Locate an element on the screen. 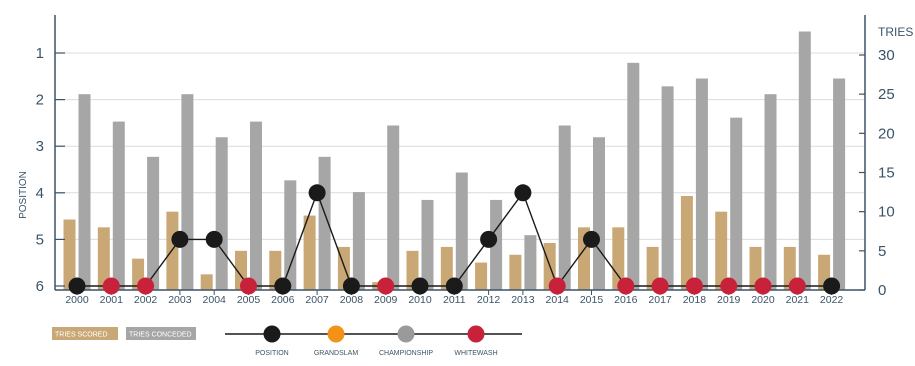  legend-label-conceded: TRIES CONCEDED is located at coordinates (160, 335).